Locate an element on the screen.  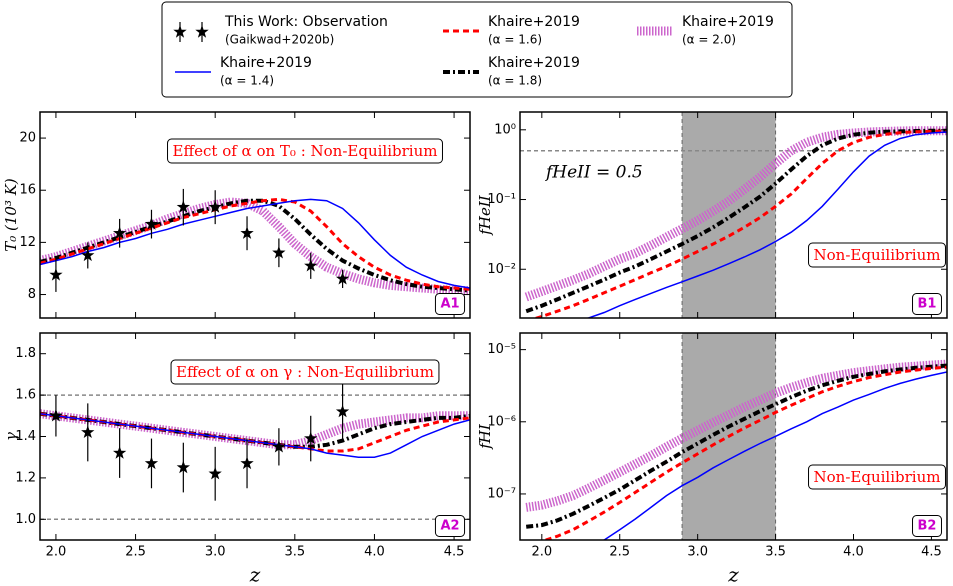
y-tick-label: 10⁻² is located at coordinates (501, 269).